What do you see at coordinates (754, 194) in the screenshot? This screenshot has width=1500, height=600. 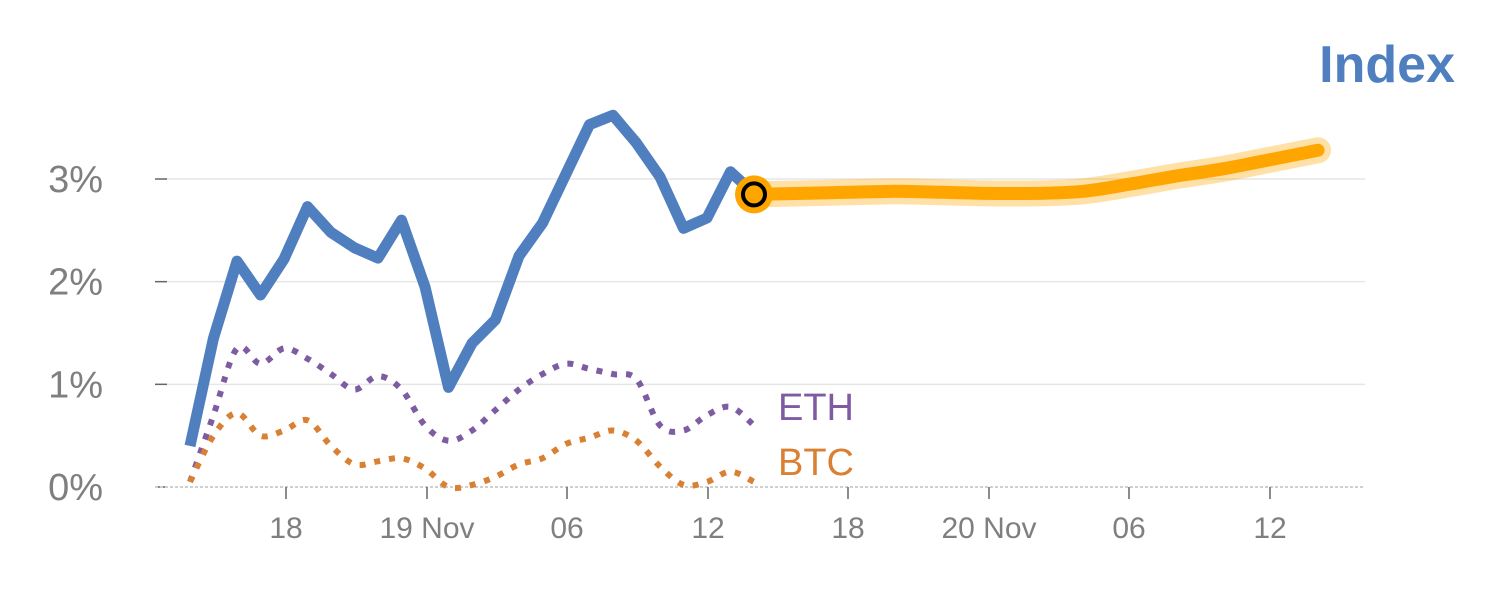 I see `handoff-marker-inner` at bounding box center [754, 194].